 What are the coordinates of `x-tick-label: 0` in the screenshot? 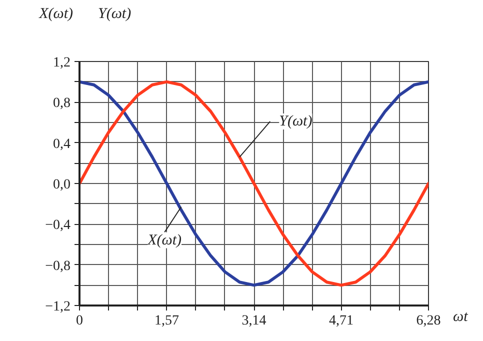 It's located at (79, 321).